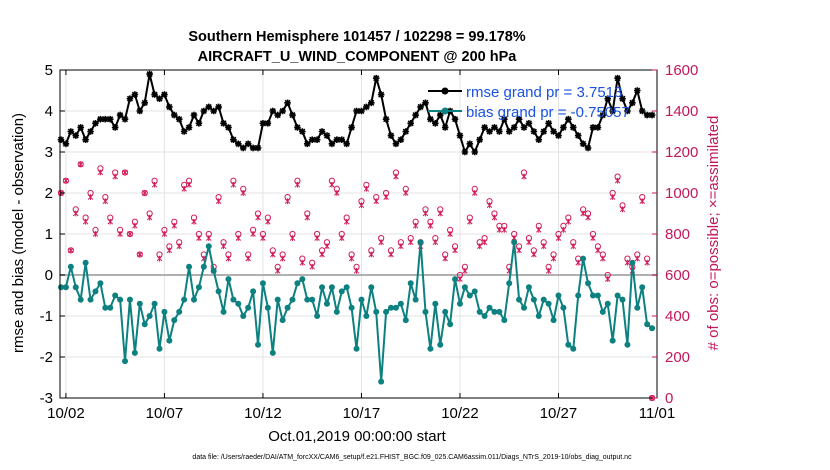 Image resolution: width=830 pixels, height=470 pixels. Describe the element at coordinates (18, 233) in the screenshot. I see `y-axis-left-label: rmse and bias (model - observation)` at that location.